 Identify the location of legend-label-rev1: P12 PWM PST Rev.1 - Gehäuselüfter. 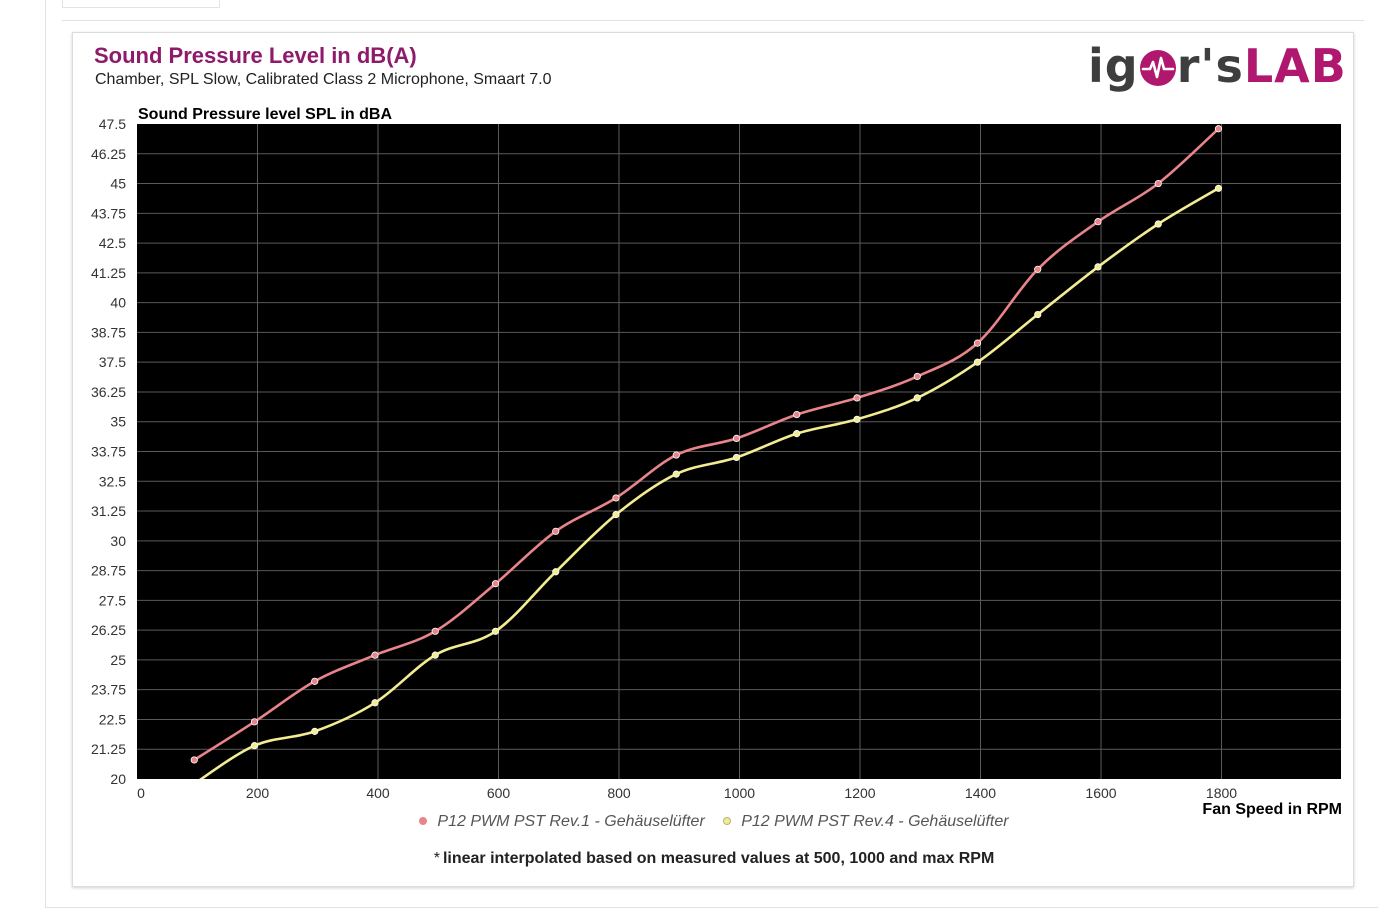
(571, 821).